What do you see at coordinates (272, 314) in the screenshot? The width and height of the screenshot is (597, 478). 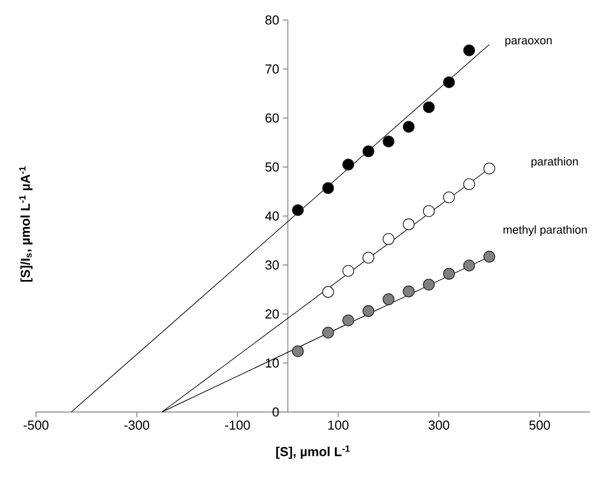 I see `y-tick-label: 20` at bounding box center [272, 314].